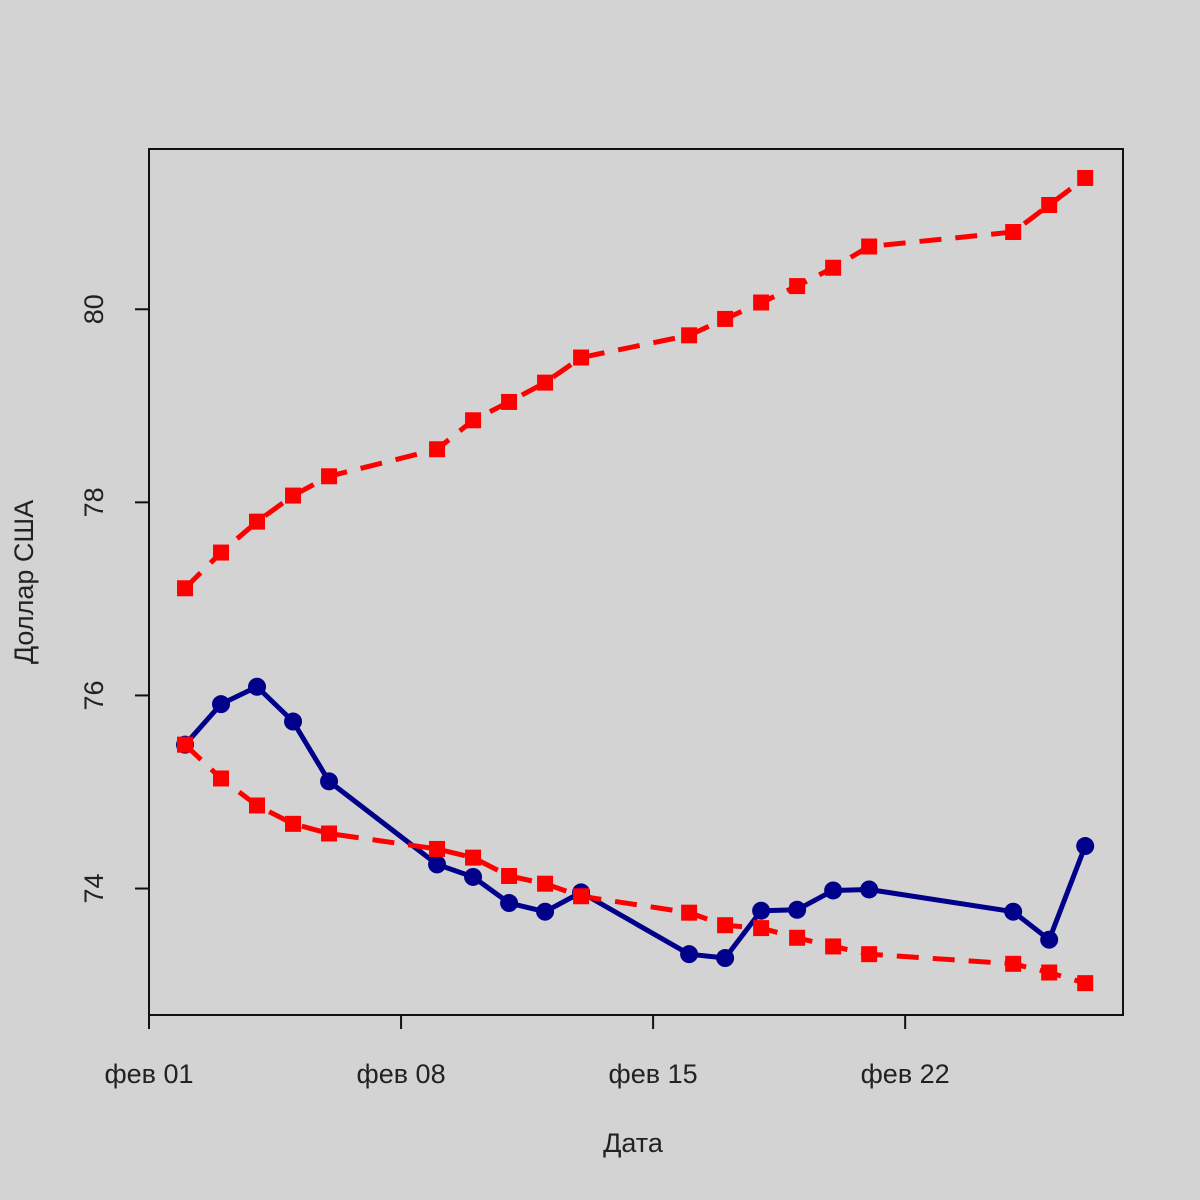 The image size is (1200, 1200). I want to click on y-tick-label: 76, so click(94, 695).